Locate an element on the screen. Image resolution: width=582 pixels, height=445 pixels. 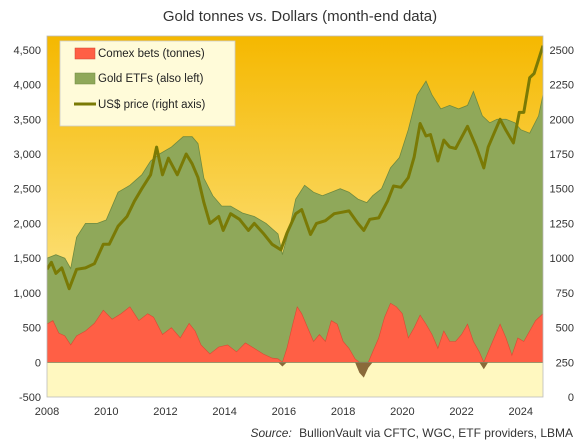
left-tick-label: 3,500 is located at coordinates (27, 120).